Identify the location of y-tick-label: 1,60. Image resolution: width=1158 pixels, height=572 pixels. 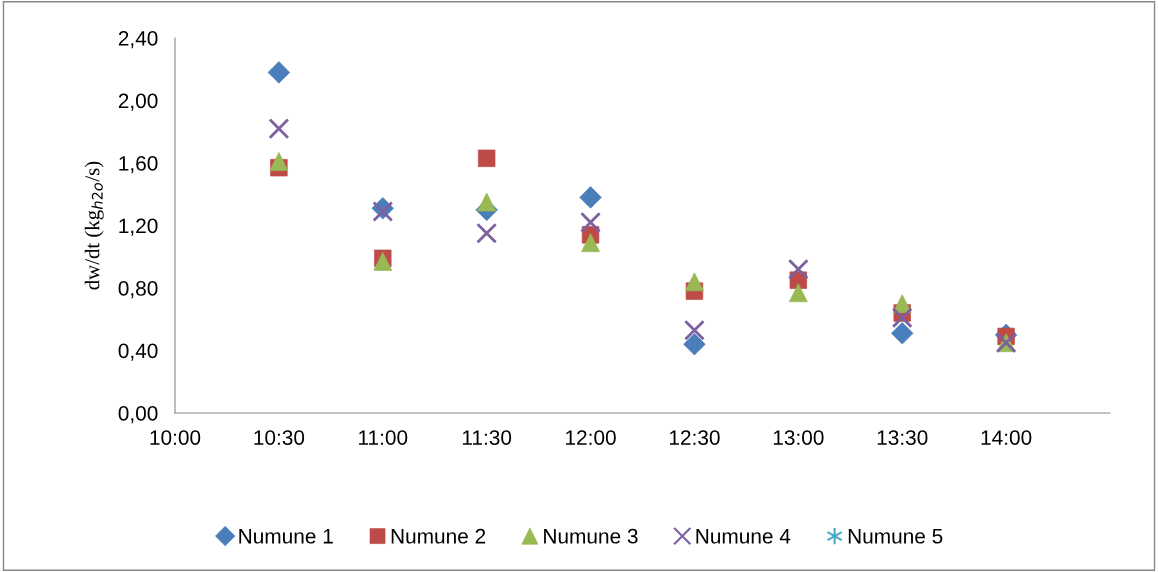
(138, 165).